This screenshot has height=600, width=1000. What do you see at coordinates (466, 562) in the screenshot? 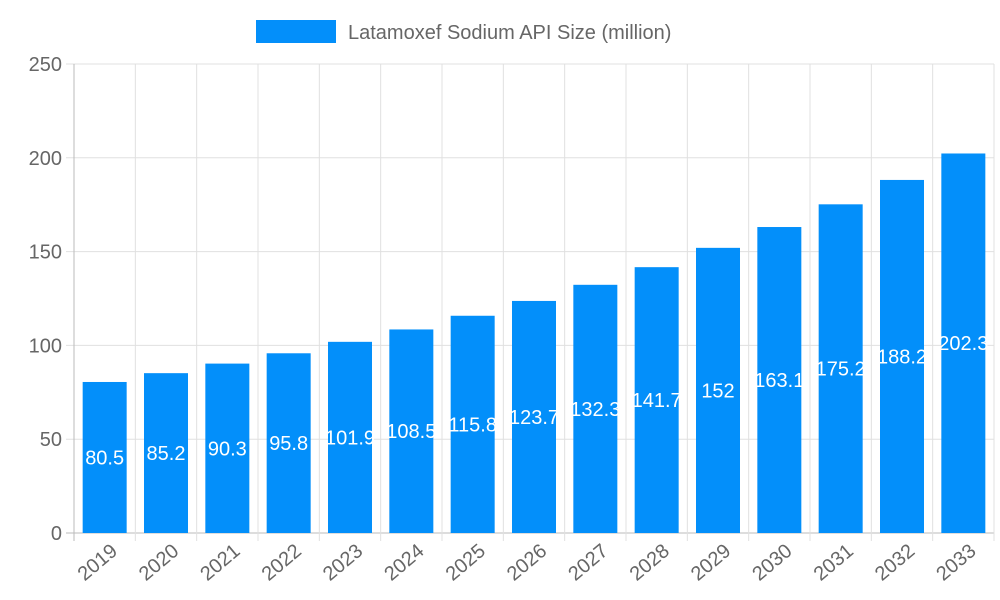
I see `x-tick-label: 2025` at bounding box center [466, 562].